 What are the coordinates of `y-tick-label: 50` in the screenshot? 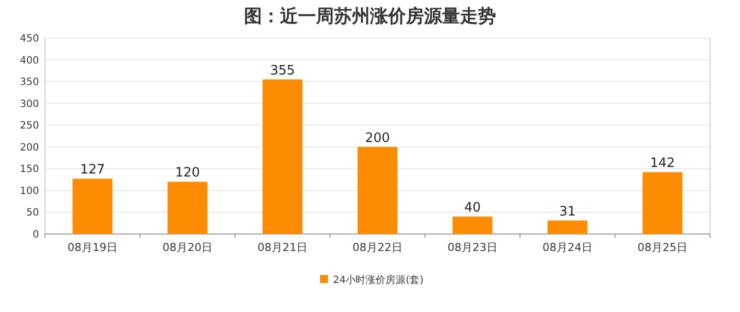 It's located at (32, 213).